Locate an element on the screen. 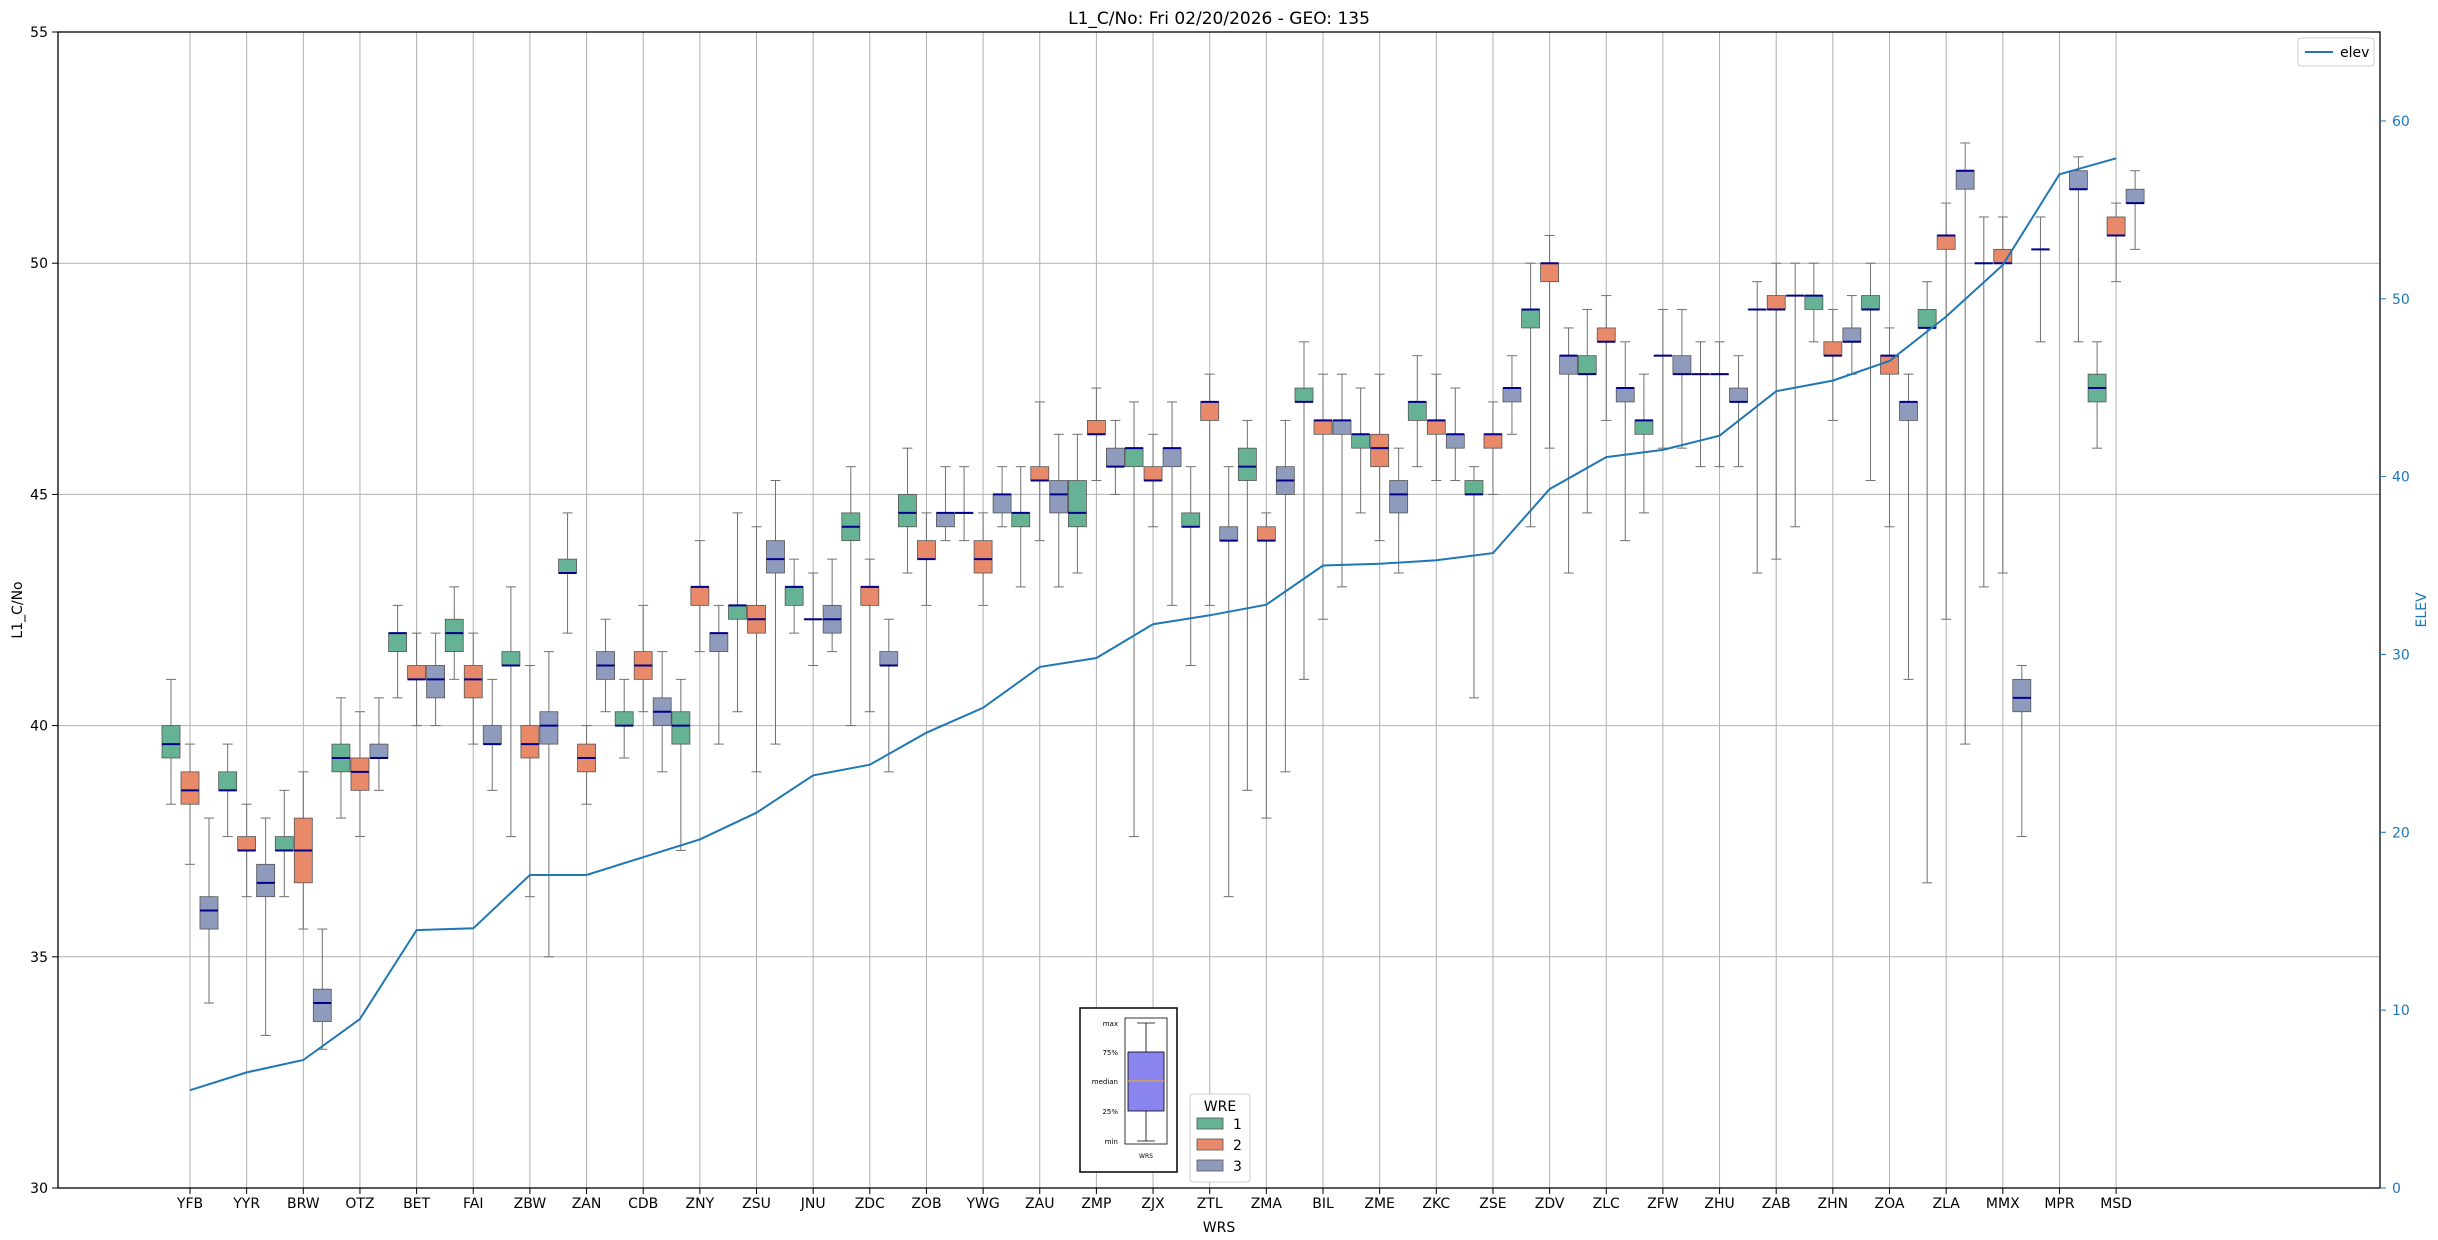 Image resolution: width=2438 pixels, height=1240 pixels. x-tick-label: ZBW is located at coordinates (530, 1204).